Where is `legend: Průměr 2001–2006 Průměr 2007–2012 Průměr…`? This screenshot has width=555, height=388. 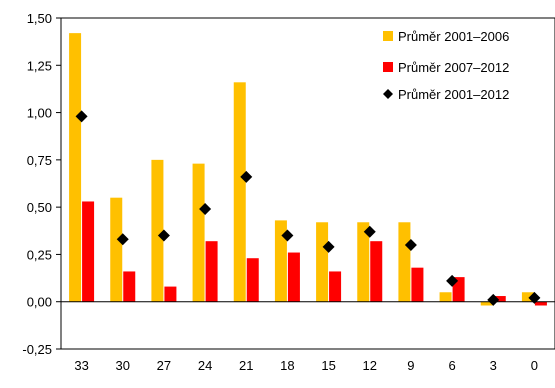
legend: Průměr 2001–2006 Průměr 2007–2012 Průměr… is located at coordinates (446, 65).